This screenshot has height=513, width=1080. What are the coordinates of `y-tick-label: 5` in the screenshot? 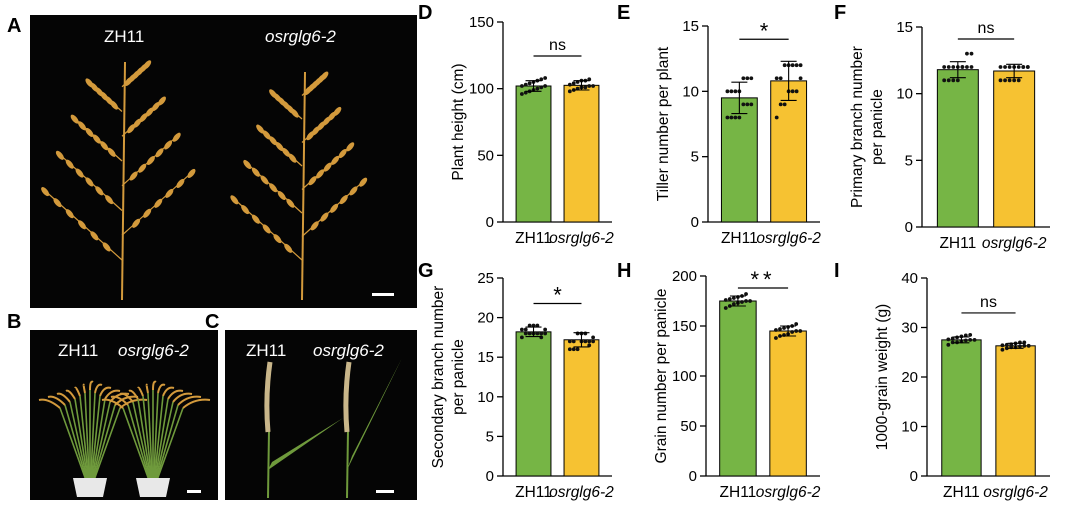 It's located at (695, 157).